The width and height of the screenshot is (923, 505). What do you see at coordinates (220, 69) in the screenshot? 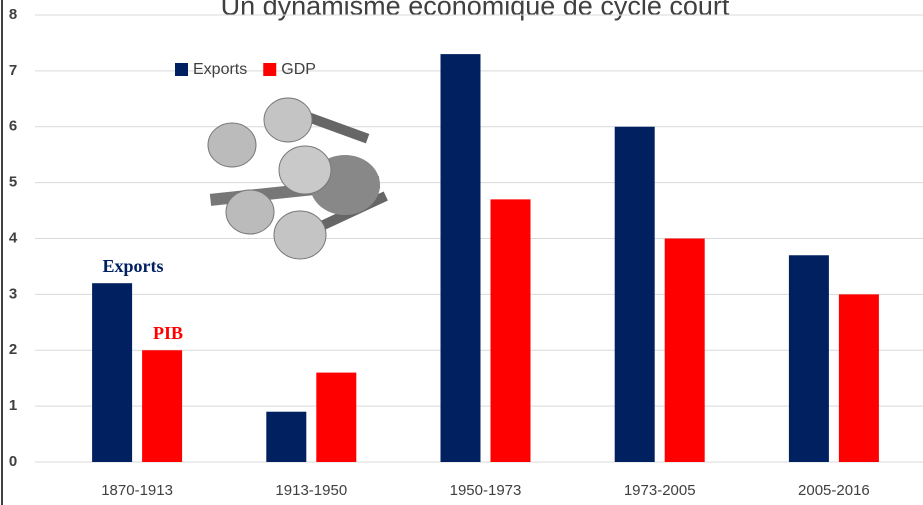
I see `legend-label: Exports` at bounding box center [220, 69].